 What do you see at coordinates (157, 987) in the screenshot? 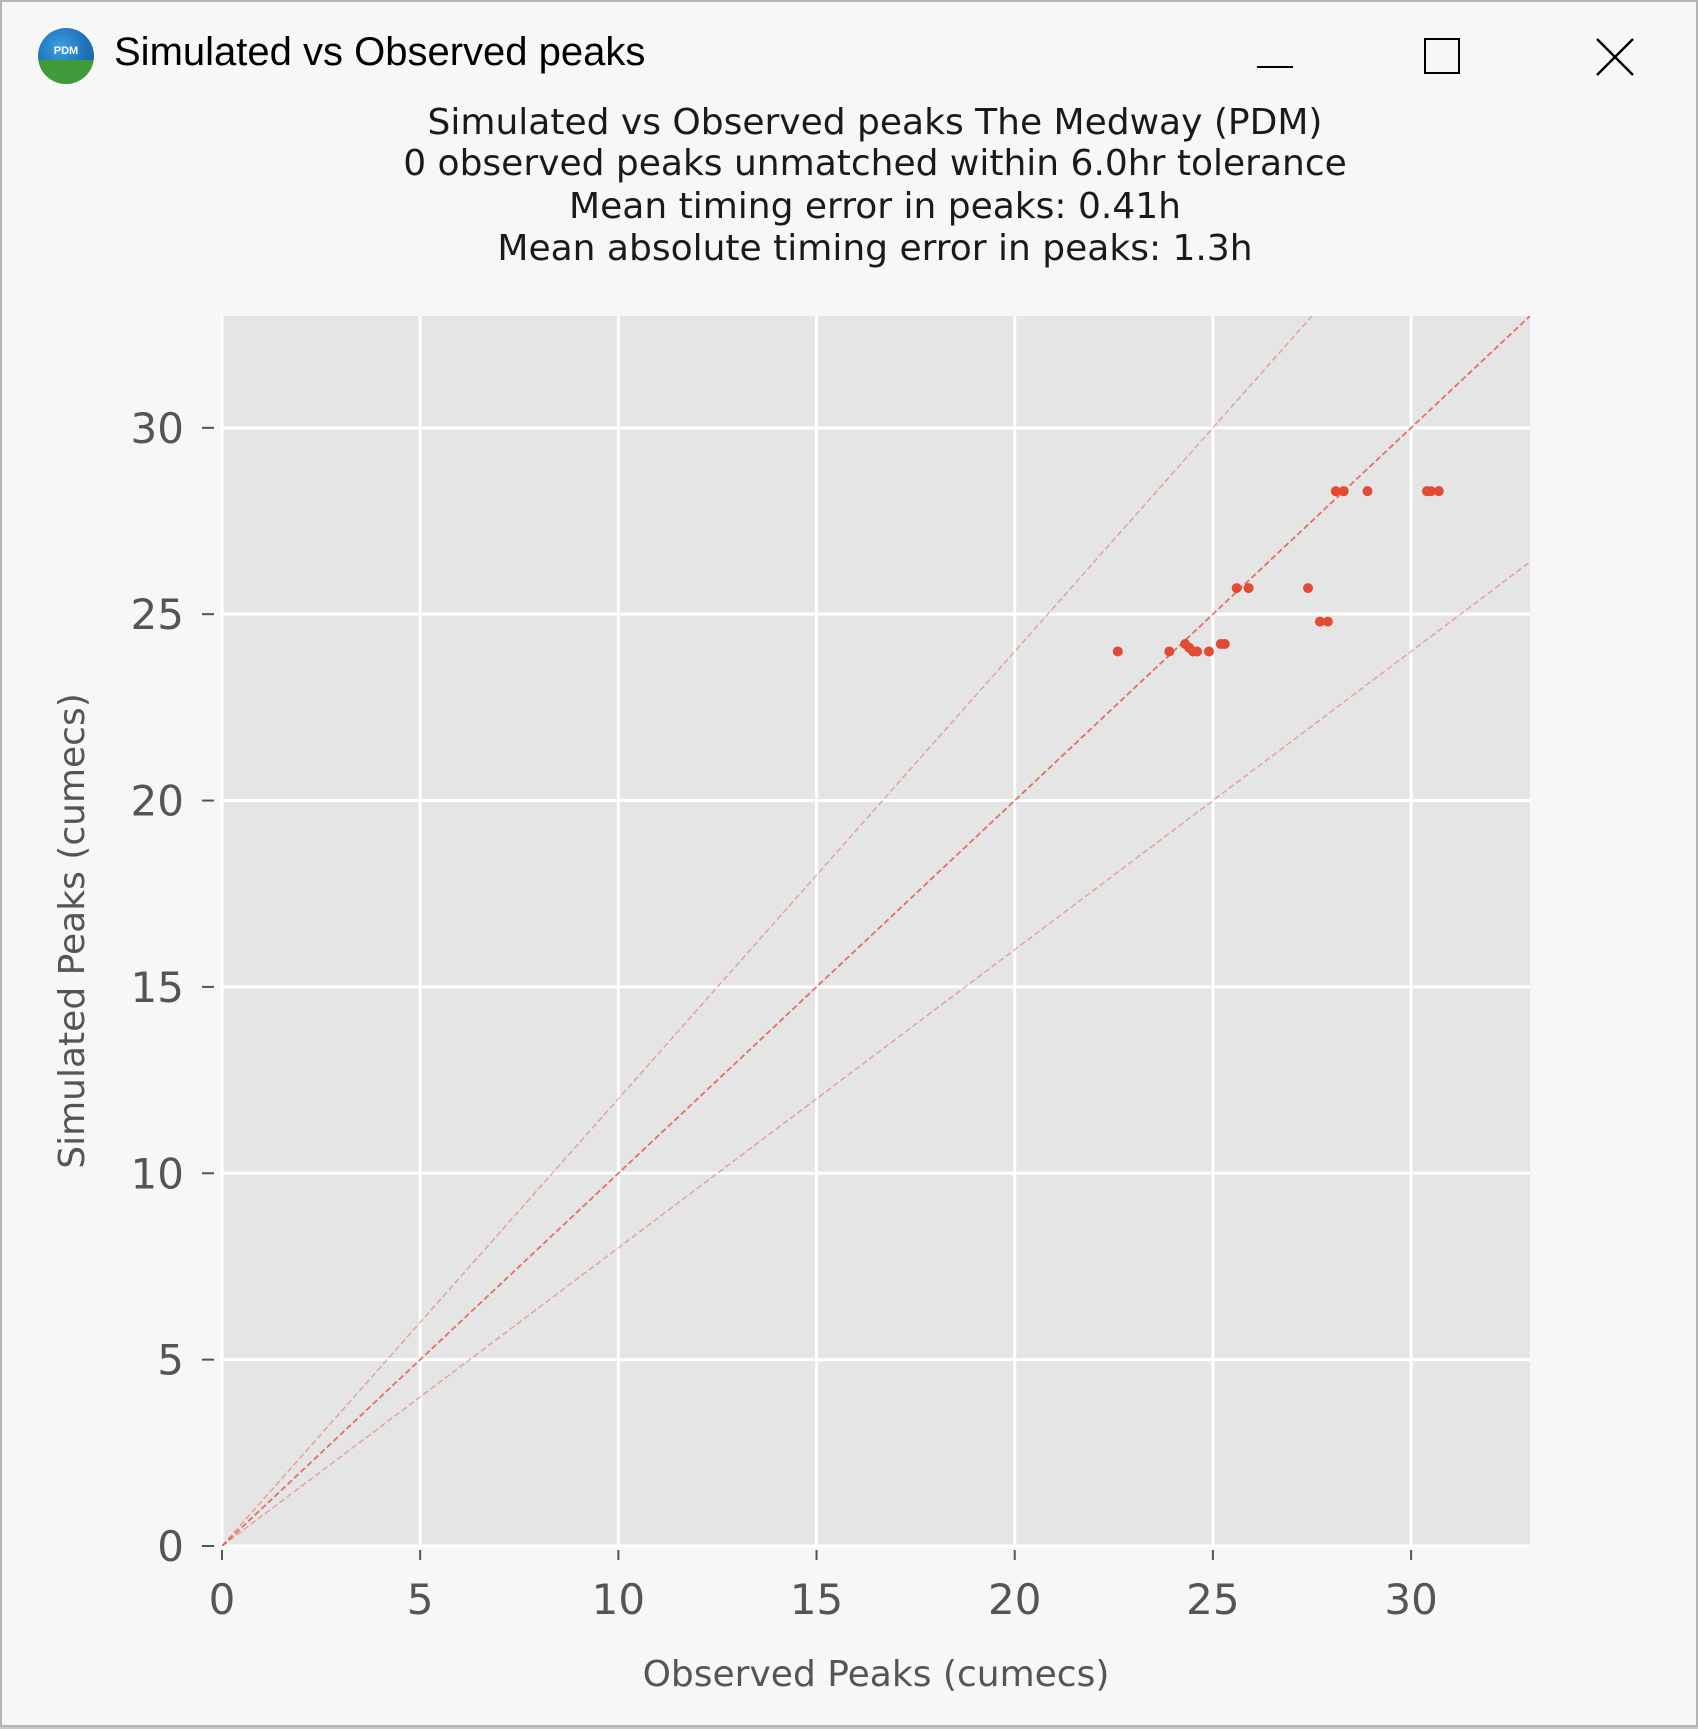
I see `y-tick-label-15: 15` at bounding box center [157, 987].